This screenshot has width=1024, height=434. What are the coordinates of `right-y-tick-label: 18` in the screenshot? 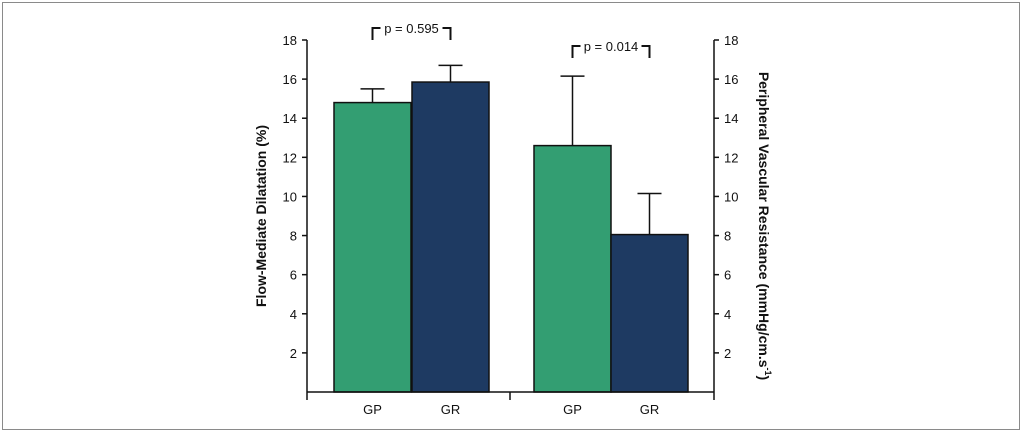 It's located at (731, 40).